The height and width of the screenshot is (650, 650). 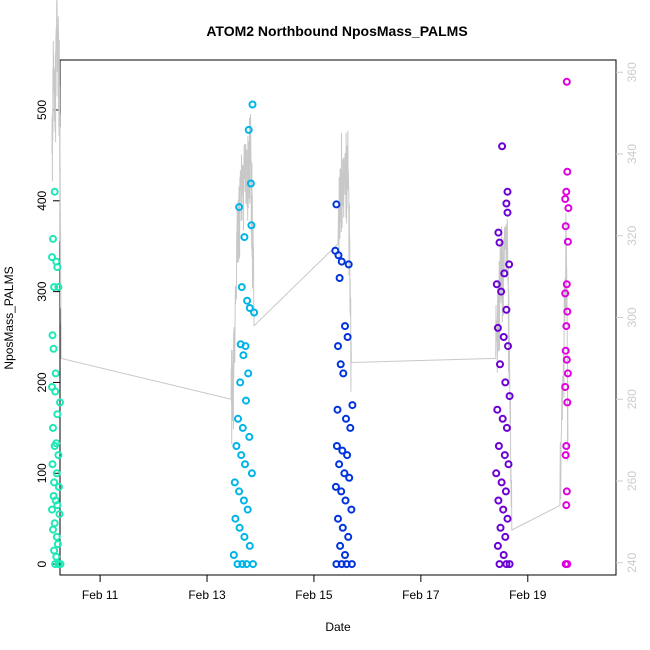 What do you see at coordinates (42, 473) in the screenshot?
I see `y-tick-label-1: 100` at bounding box center [42, 473].